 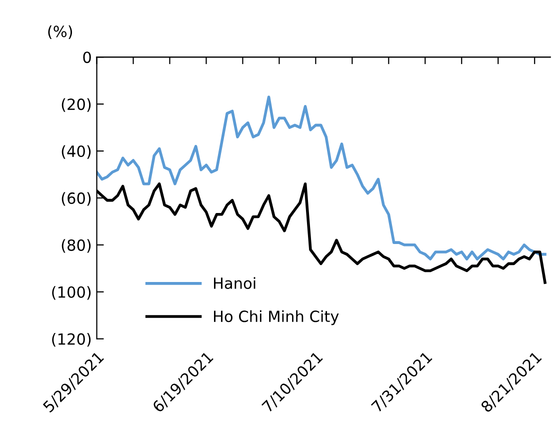 I want to click on y-tick-label: (120), so click(x=71, y=340).